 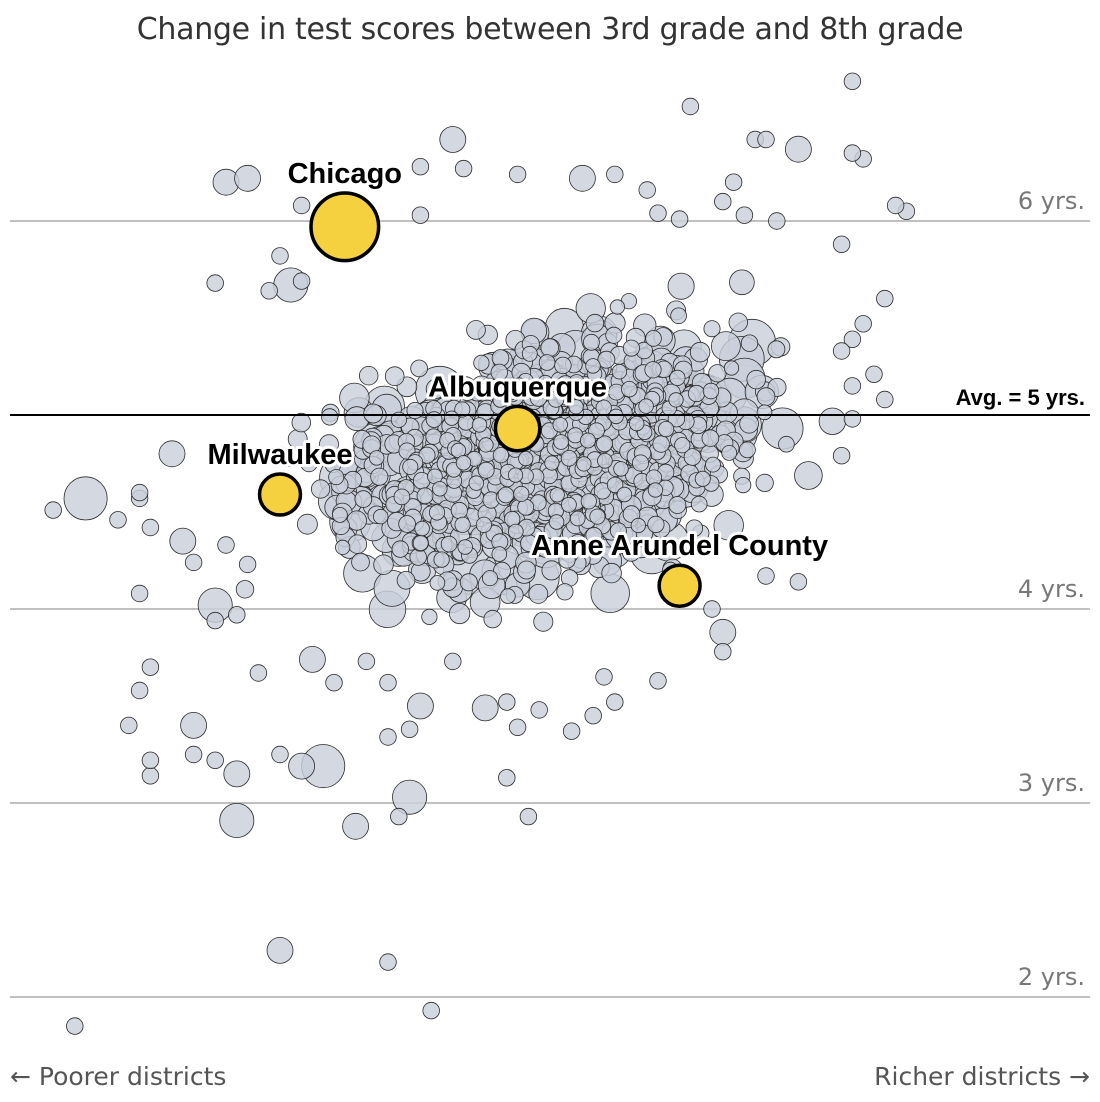 What do you see at coordinates (1051, 977) in the screenshot?
I see `gridline-label-2: 2 yrs.` at bounding box center [1051, 977].